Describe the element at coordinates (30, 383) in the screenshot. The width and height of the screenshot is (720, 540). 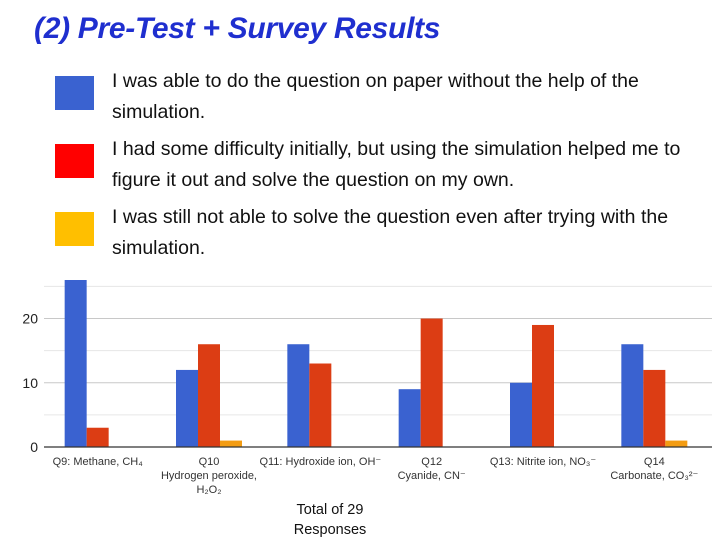
I see `y-tick-label: 10` at that location.